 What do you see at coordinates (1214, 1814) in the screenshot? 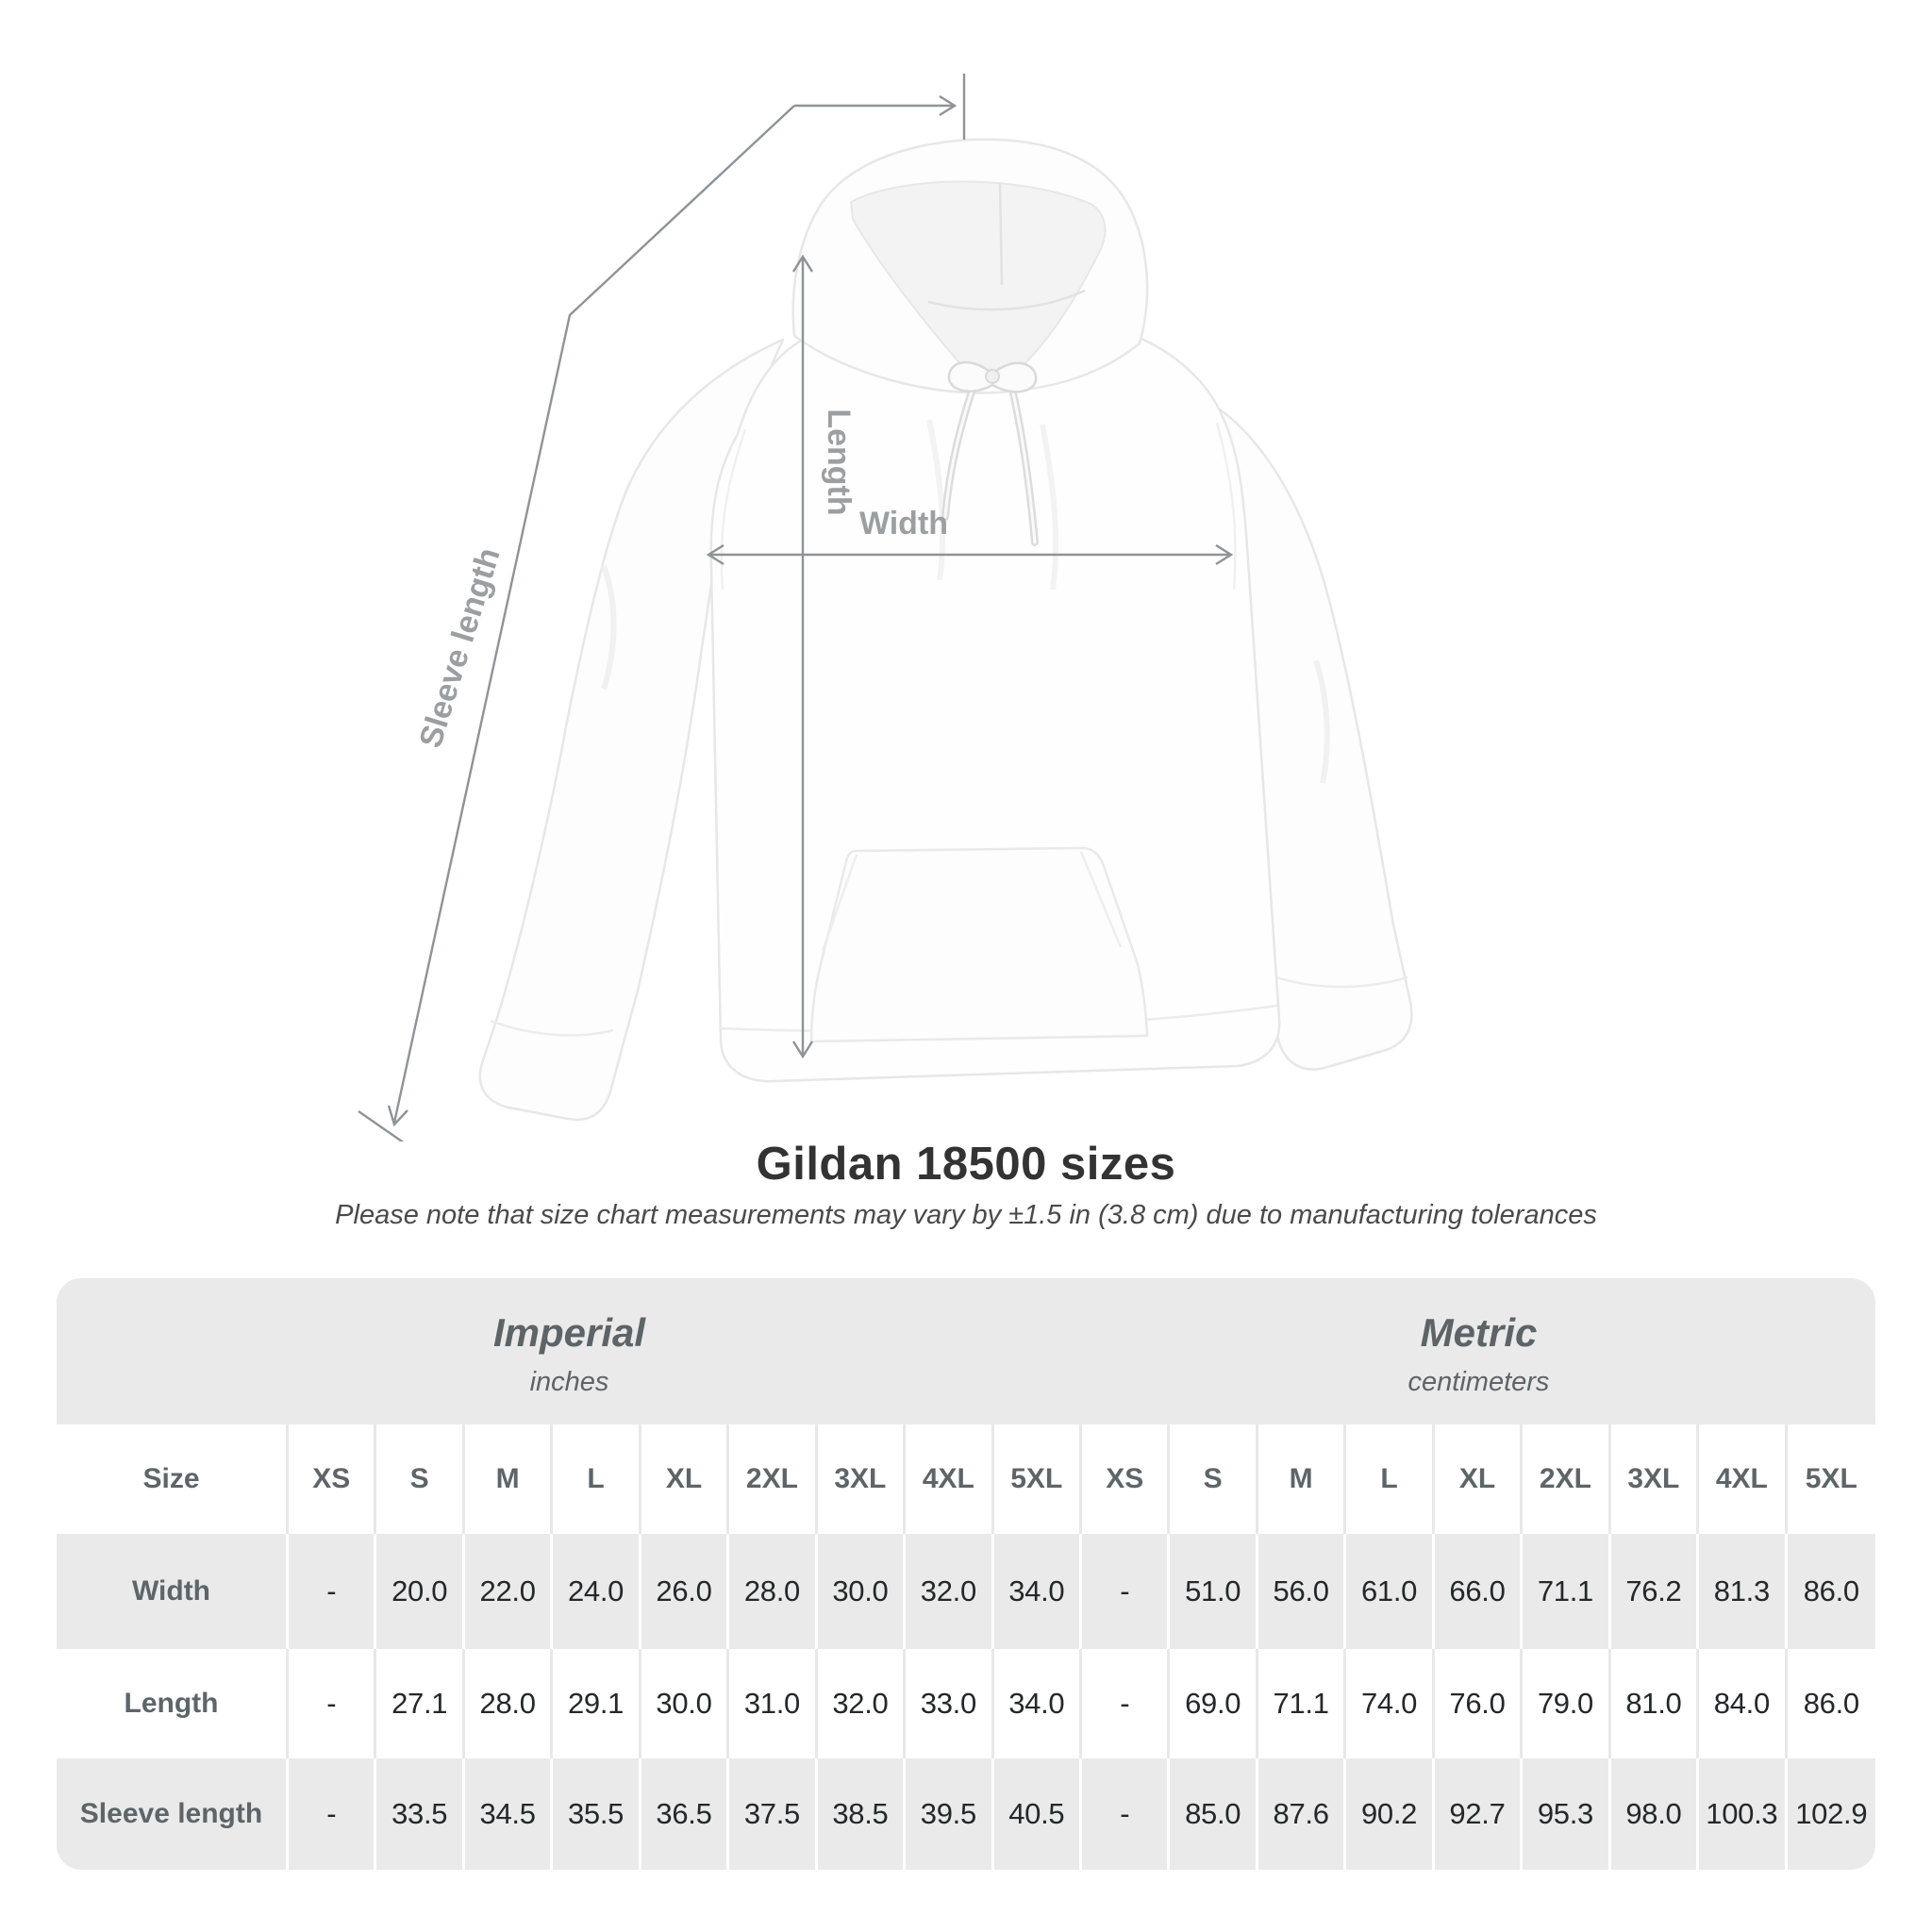
I see `cell-sleeve-met-s: 85.0` at bounding box center [1214, 1814].